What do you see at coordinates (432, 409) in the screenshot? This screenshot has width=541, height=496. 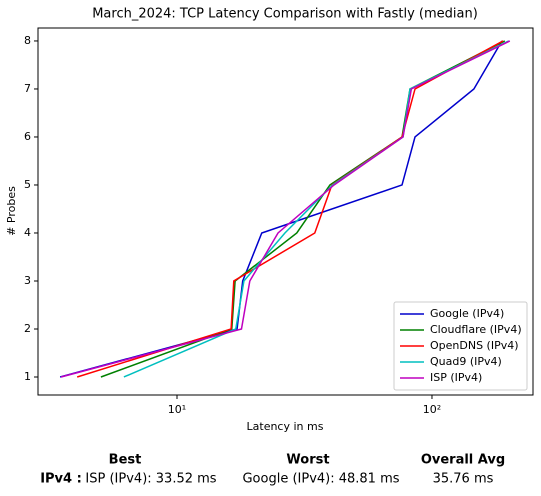 I see `x-tick-label: 10²` at bounding box center [432, 409].